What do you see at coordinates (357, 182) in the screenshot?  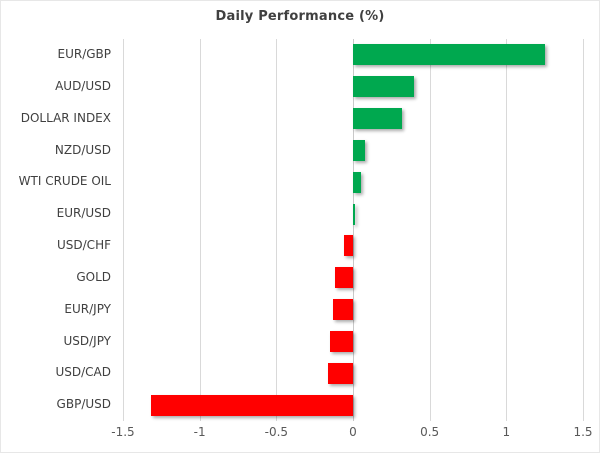 I see `bar-wti-crude-oil` at bounding box center [357, 182].